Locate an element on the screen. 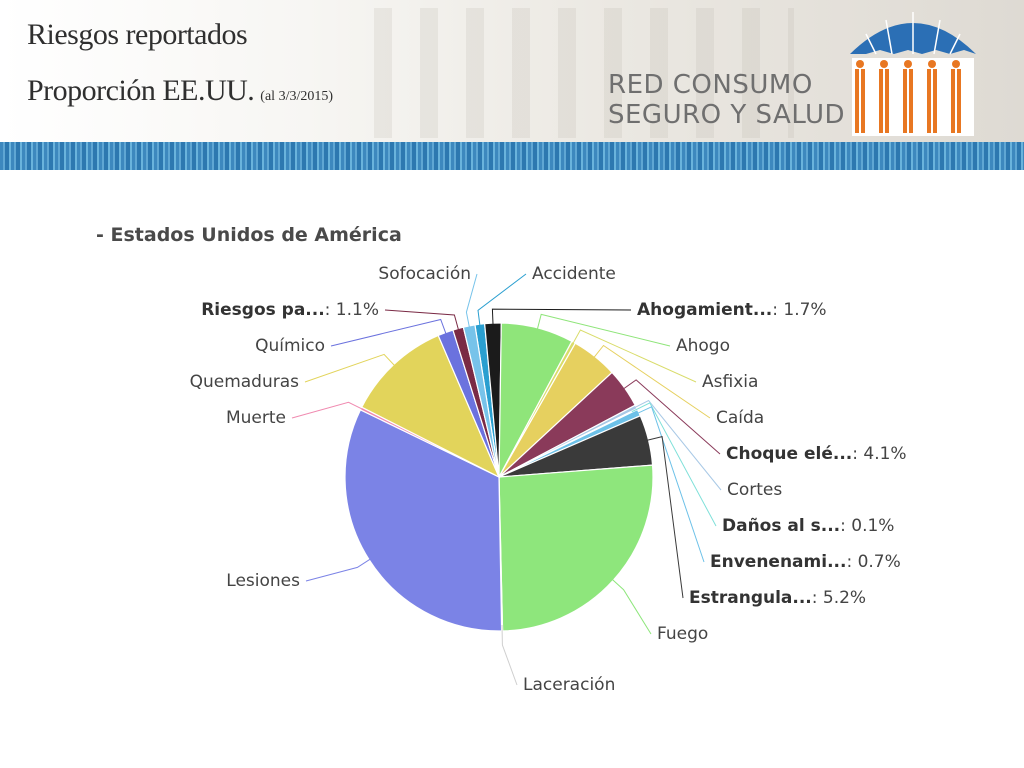  slice-label: Riesgos pa...: 1.1% is located at coordinates (290, 310).